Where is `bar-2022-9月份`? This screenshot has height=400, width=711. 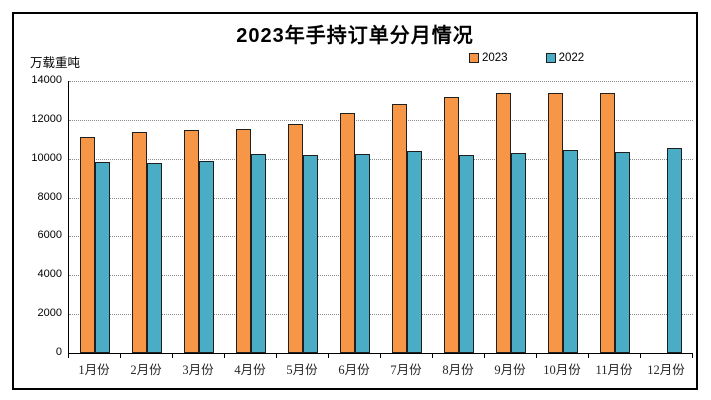
bar-2022-9月份 is located at coordinates (518, 253).